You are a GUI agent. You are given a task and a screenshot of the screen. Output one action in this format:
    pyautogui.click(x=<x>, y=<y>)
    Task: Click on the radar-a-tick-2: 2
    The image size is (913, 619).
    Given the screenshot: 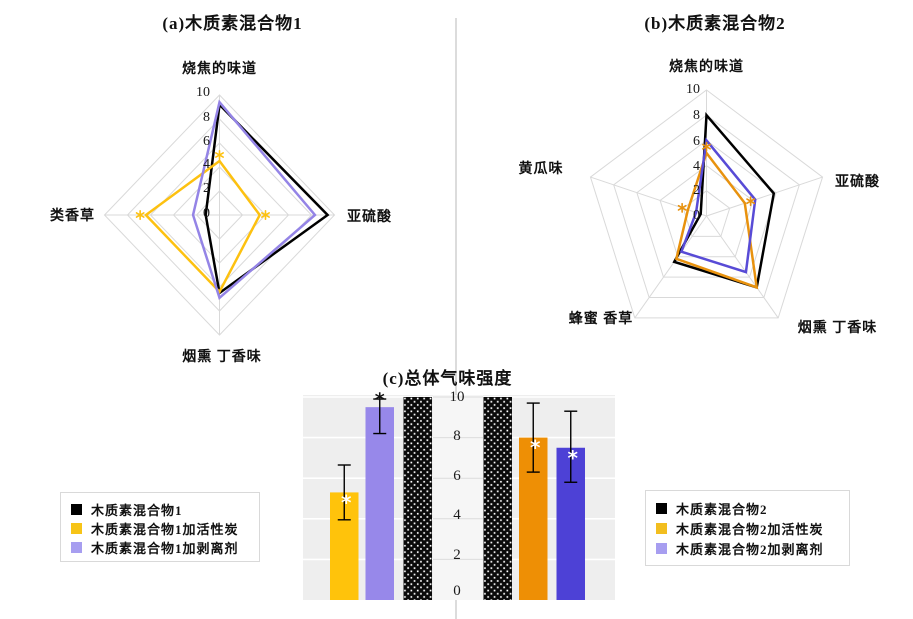 What is the action you would take?
    pyautogui.click(x=206, y=188)
    